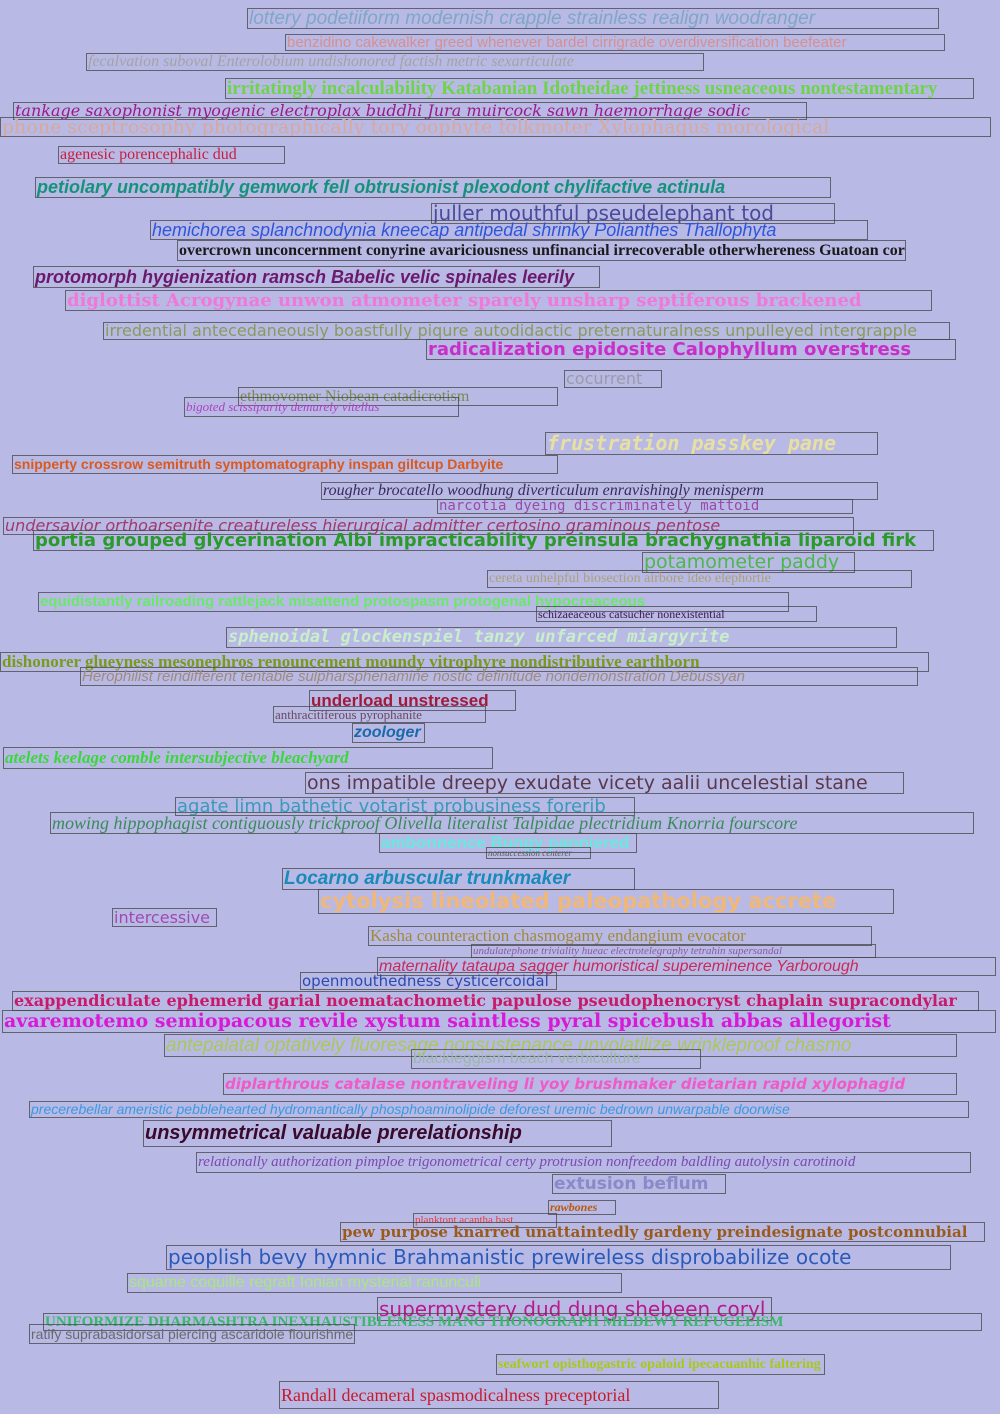  Describe the element at coordinates (633, 213) in the screenshot. I see `text-line: juller mouthful pseudelephant tod` at that location.